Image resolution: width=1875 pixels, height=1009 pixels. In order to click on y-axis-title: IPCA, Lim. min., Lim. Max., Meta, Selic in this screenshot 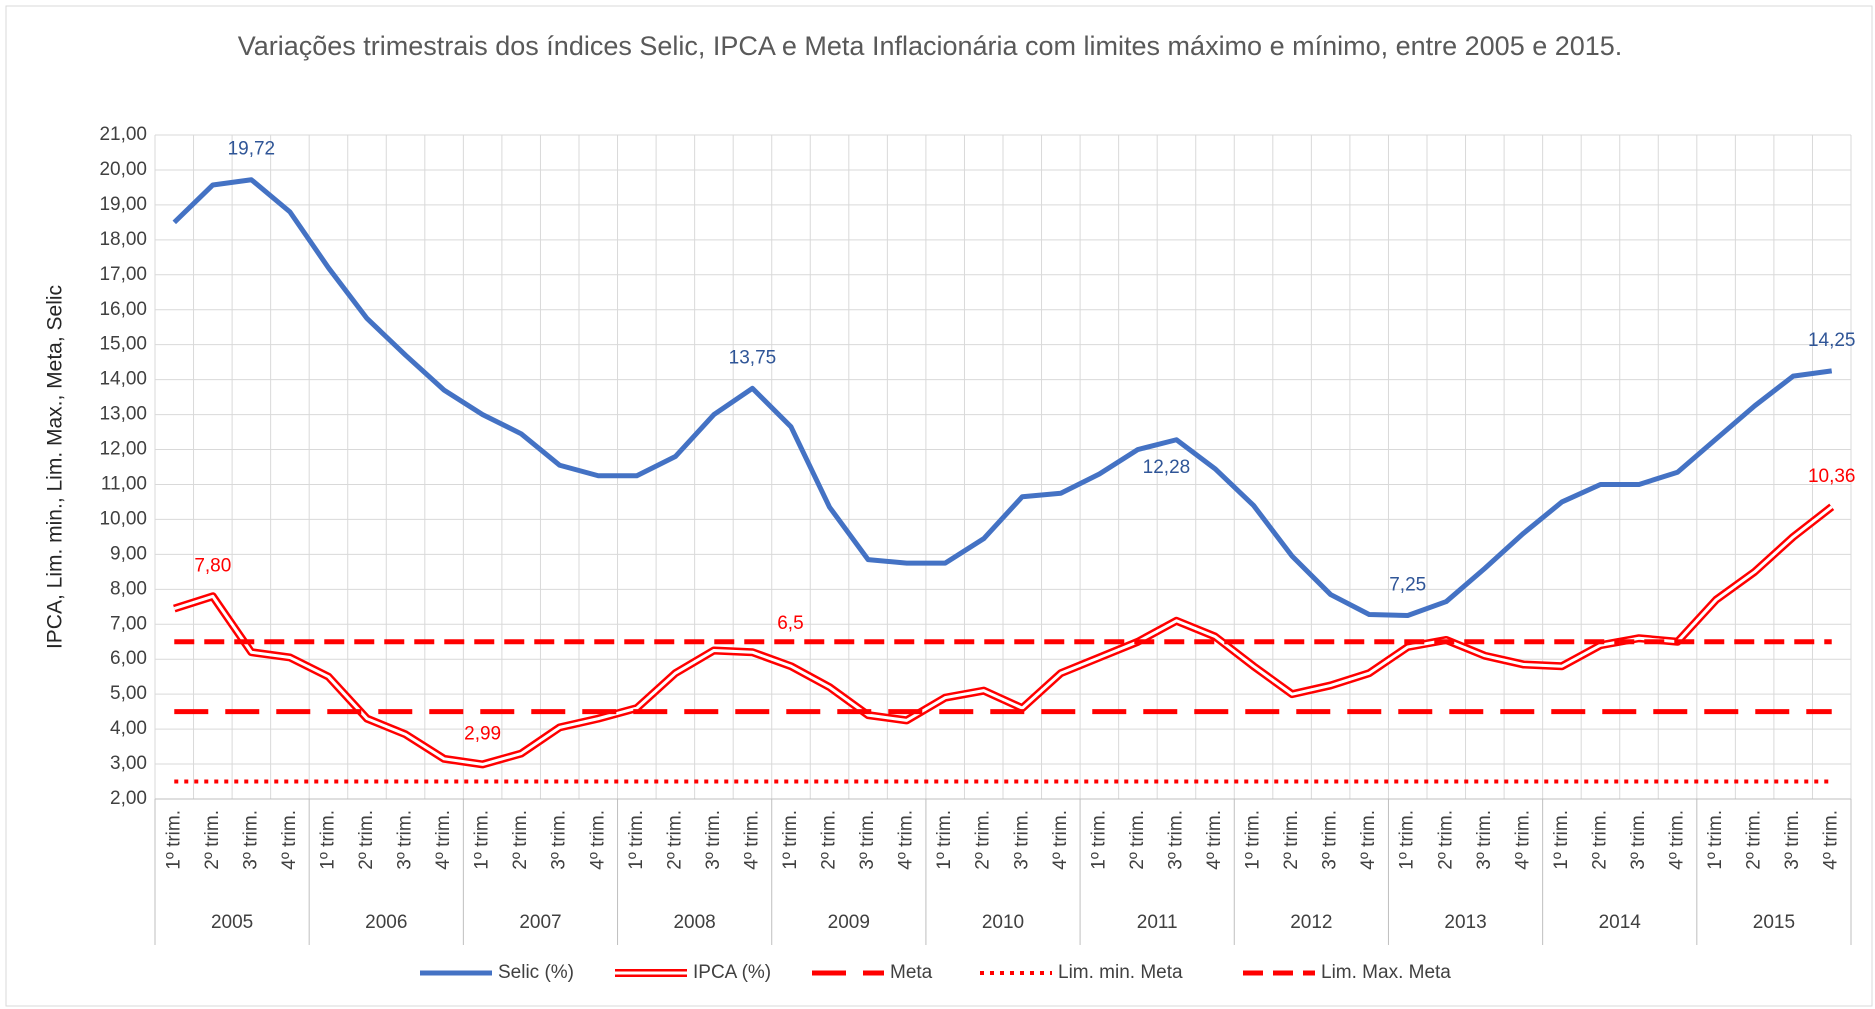, I will do `click(55, 467)`.